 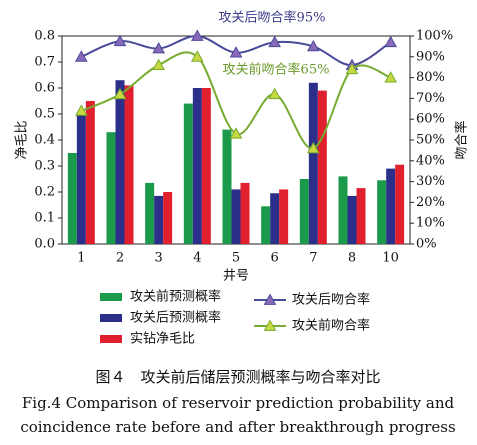 What do you see at coordinates (430, 77) in the screenshot?
I see `y2-tick-label: 80%` at bounding box center [430, 77].